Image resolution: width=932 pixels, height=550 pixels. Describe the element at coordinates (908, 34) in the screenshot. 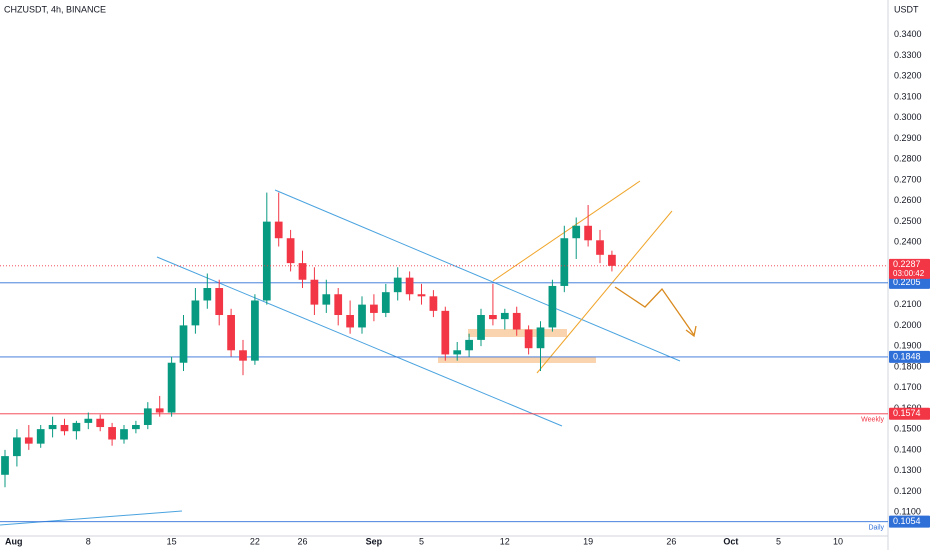

I see `y-tick-label: 0.3400` at that location.